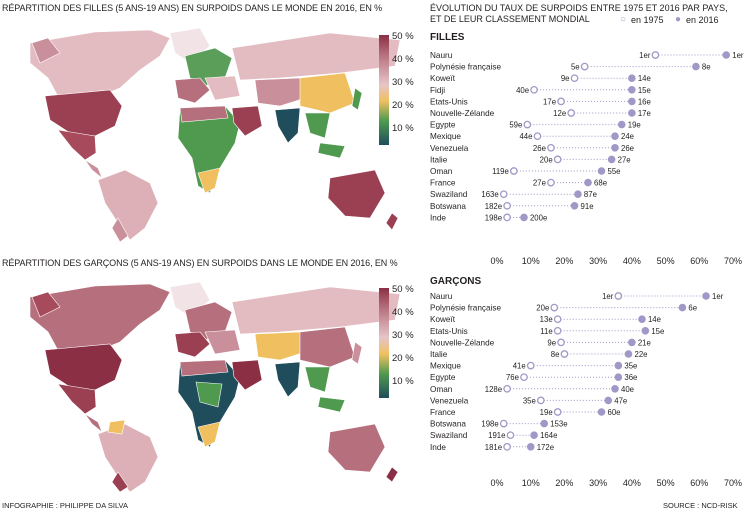  I want to click on boys-rank-1975-label: 19e, so click(546, 412).